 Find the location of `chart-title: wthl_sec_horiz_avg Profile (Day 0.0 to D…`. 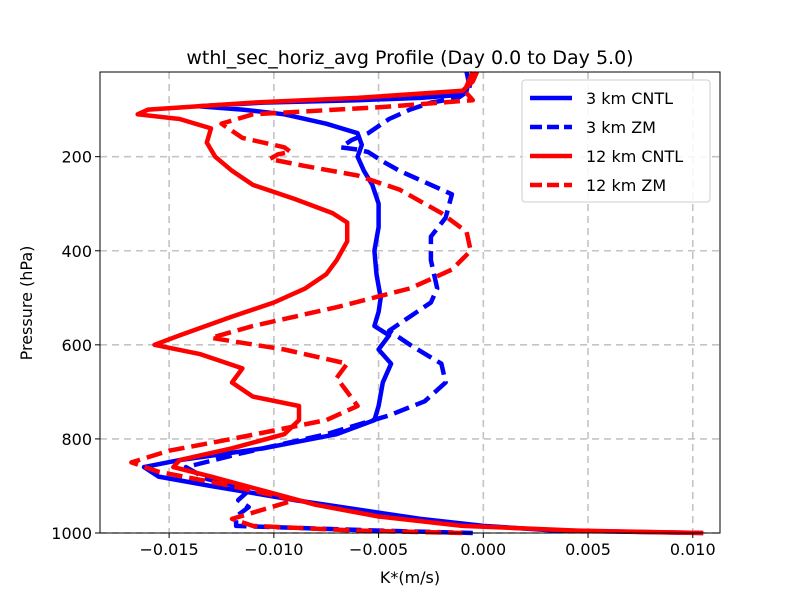

chart-title: wthl_sec_horiz_avg Profile (Day 0.0 to D… is located at coordinates (409, 58).